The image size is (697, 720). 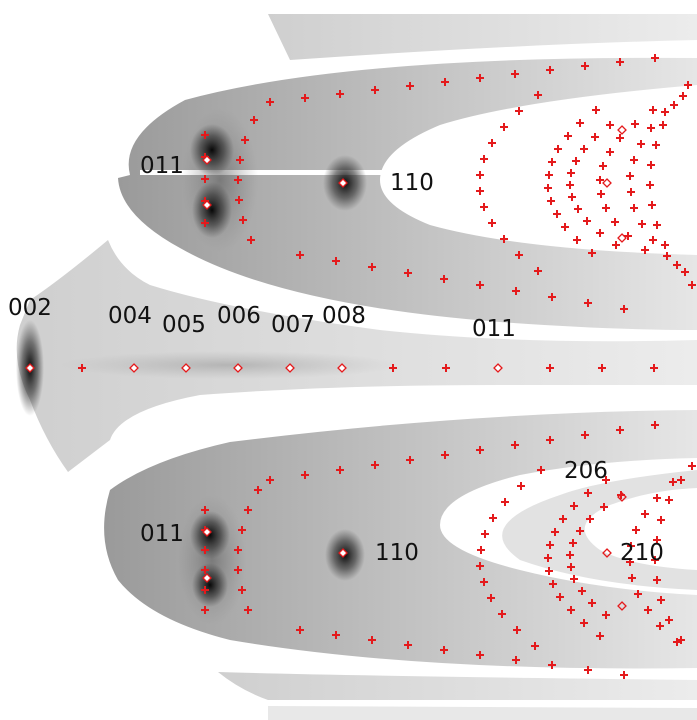 What do you see at coordinates (344, 316) in the screenshot?
I see `label-008: 008` at bounding box center [344, 316].